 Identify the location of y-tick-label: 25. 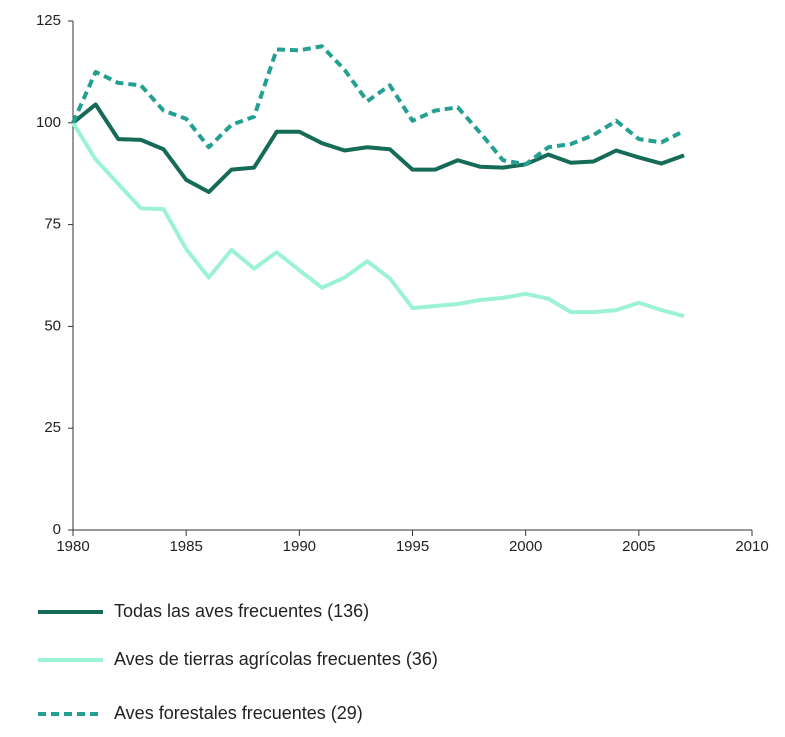
(52, 427).